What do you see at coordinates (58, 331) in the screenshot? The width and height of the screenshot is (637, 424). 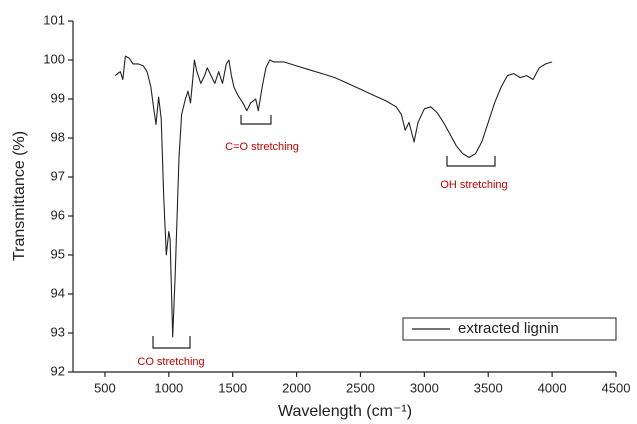 I see `y-tick-label: 93` at bounding box center [58, 331].